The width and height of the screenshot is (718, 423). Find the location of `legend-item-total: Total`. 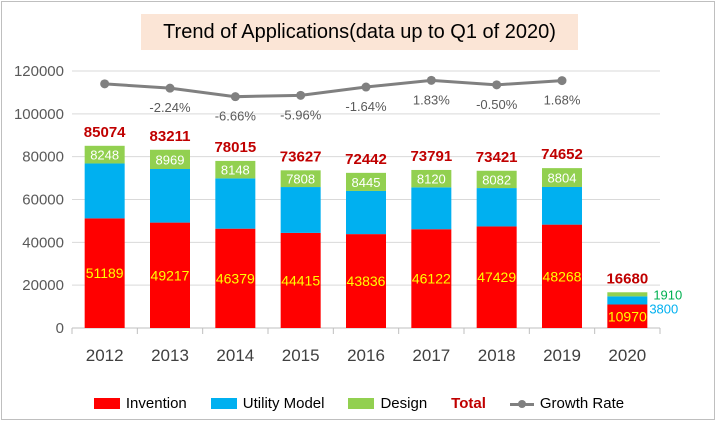

legend-item-total: Total is located at coordinates (468, 403).